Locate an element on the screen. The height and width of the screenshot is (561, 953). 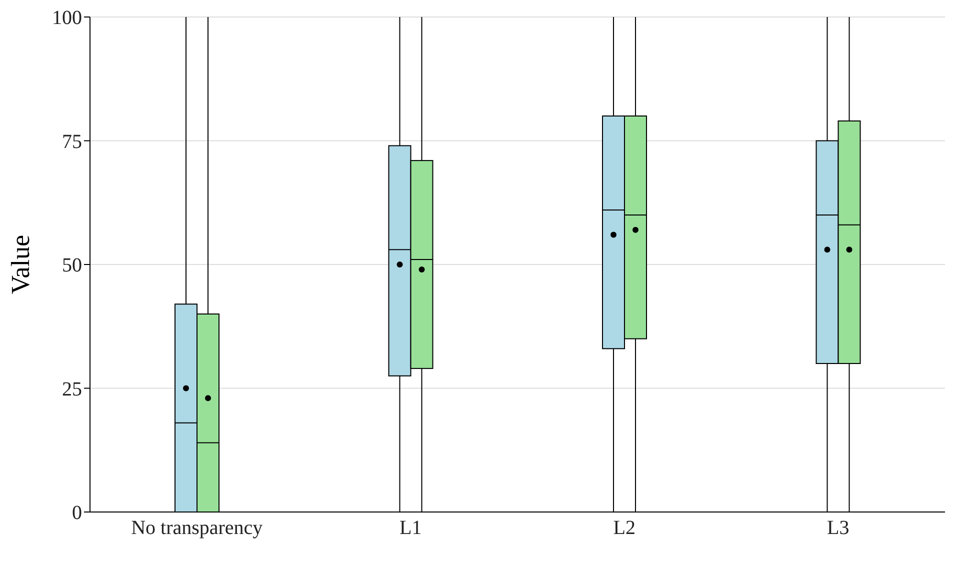
y-tick-label: 75 is located at coordinates (72, 141).